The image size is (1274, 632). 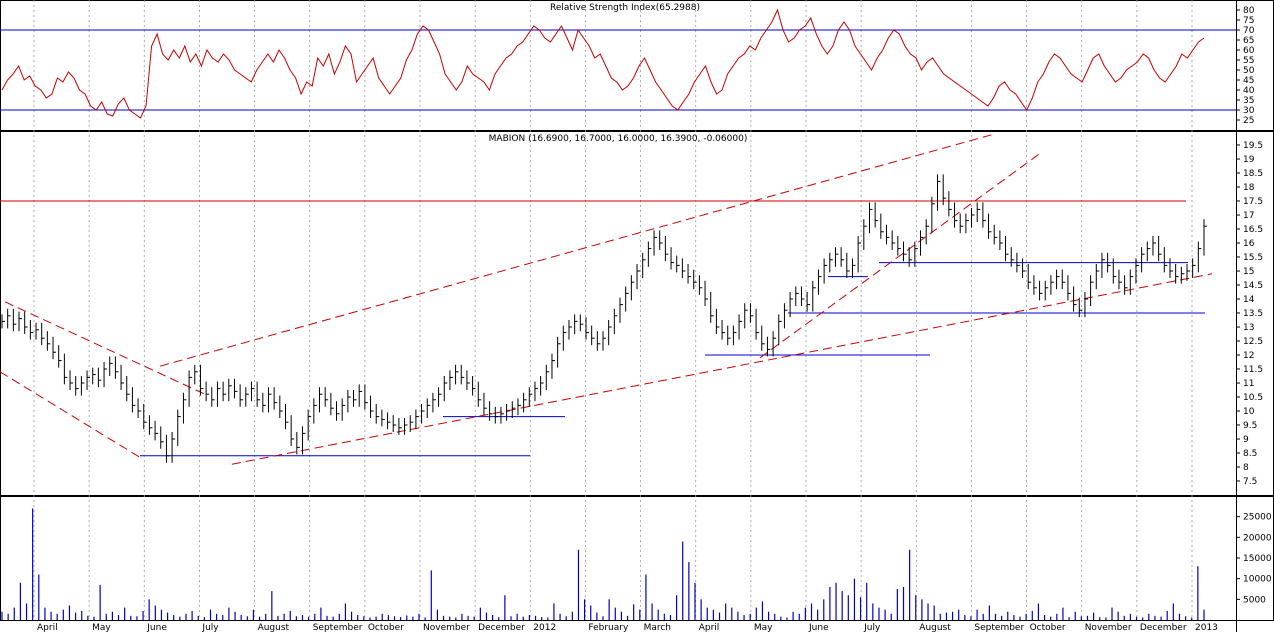 I want to click on ytick-label-1-21: 18, so click(x=1249, y=188).